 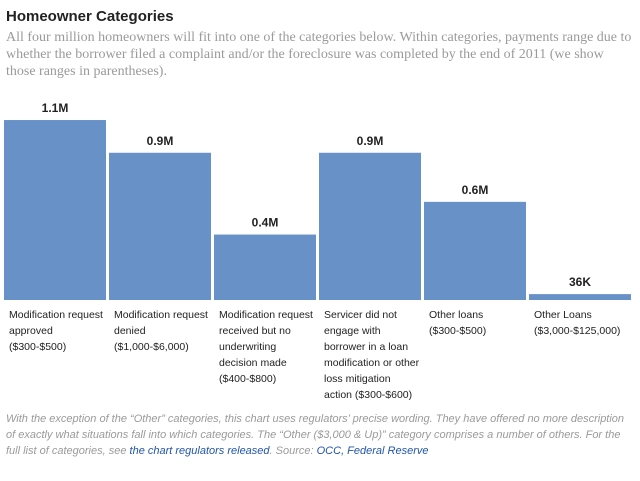 What do you see at coordinates (160, 141) in the screenshot?
I see `data-label-2: 0.9M` at bounding box center [160, 141].